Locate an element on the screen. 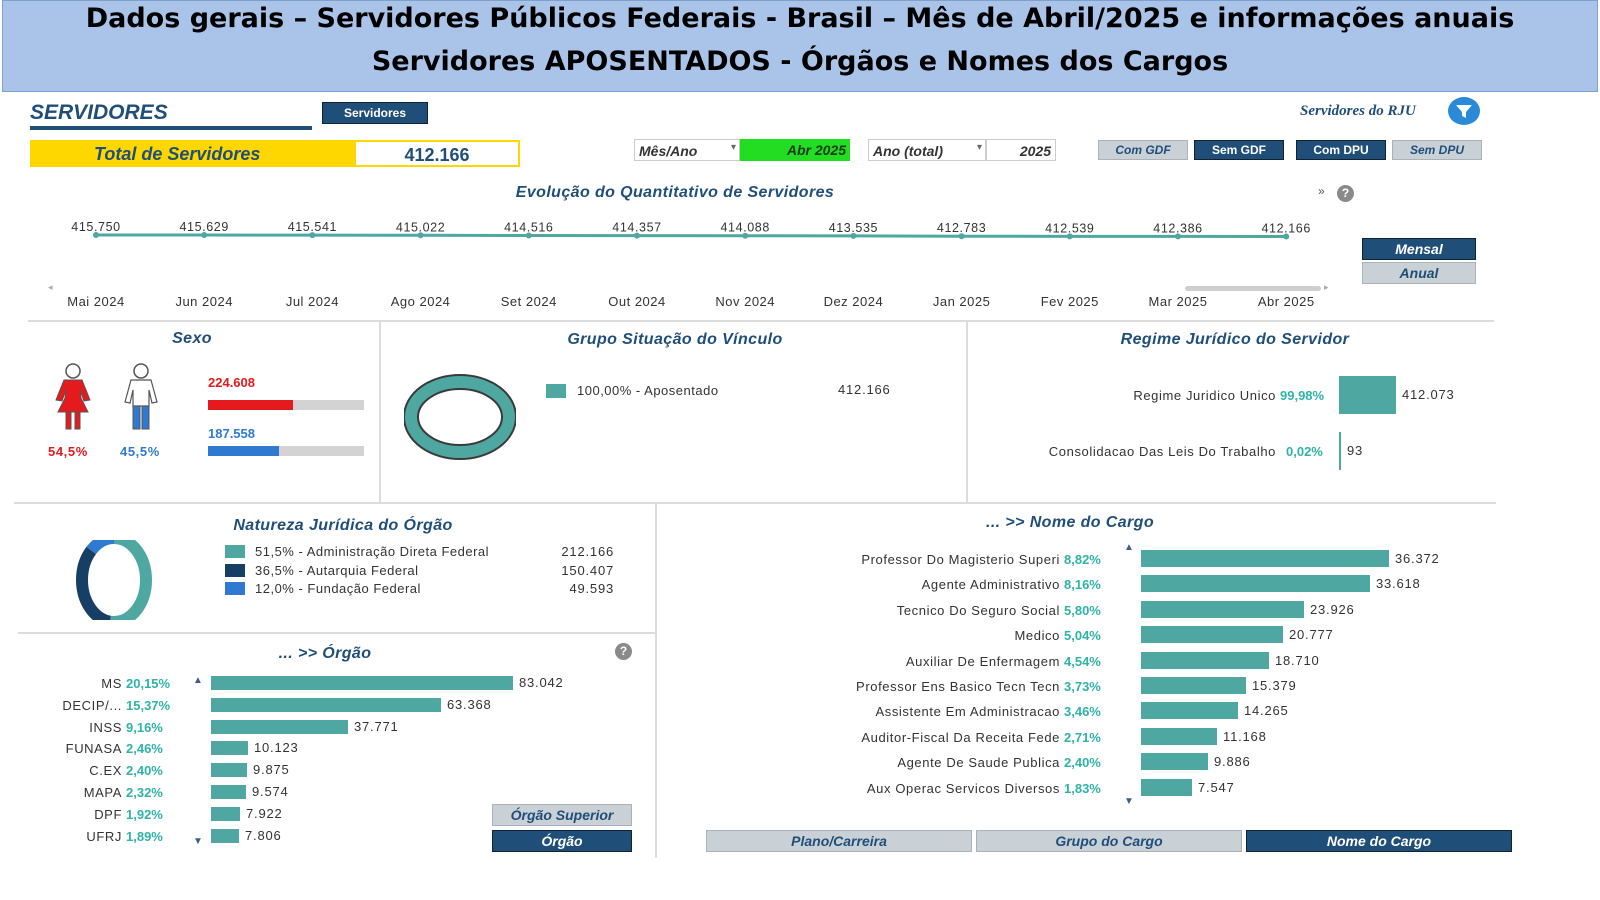 Image resolution: width=1600 pixels, height=900 pixels. ano-total-label: Ano (total) is located at coordinates (908, 151).